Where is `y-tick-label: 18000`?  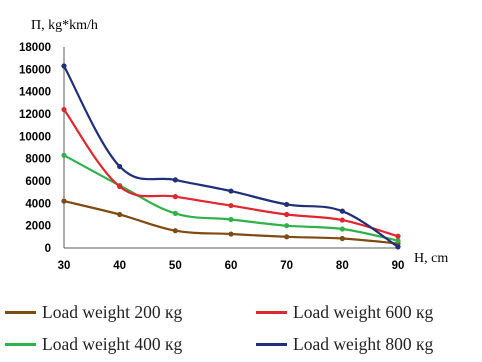
y-tick-label: 18000 is located at coordinates (35, 48).